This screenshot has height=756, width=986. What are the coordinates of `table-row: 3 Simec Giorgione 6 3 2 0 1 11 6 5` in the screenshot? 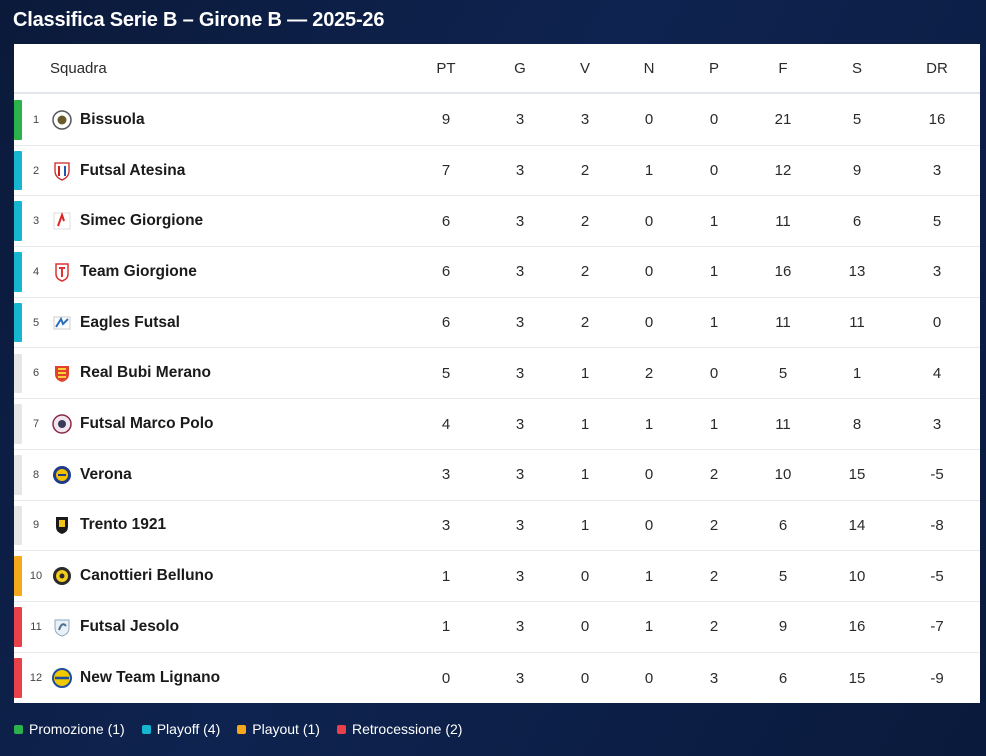 It's located at (497, 222).